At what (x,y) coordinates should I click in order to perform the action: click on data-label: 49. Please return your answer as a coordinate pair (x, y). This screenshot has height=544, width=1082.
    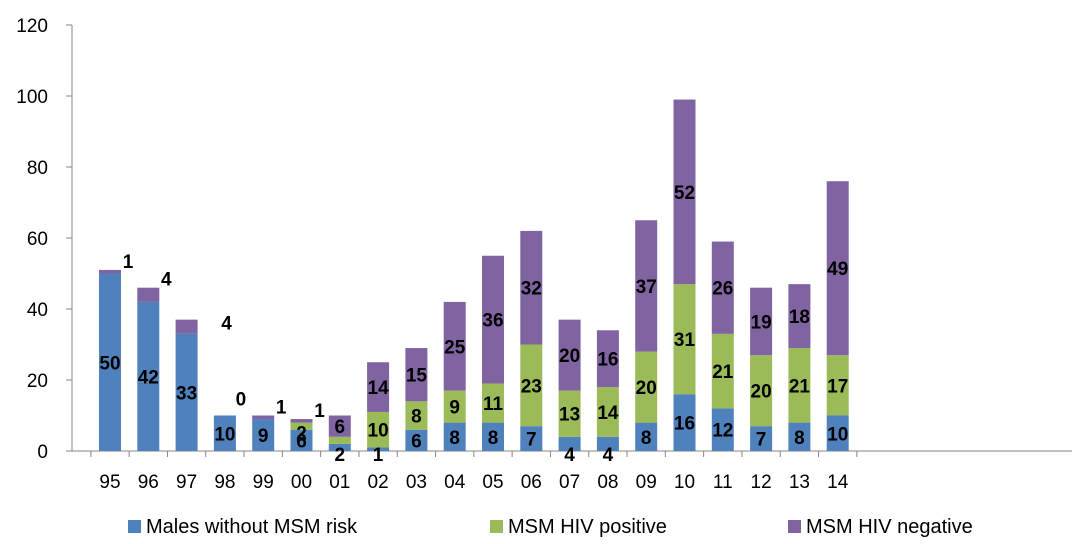
    Looking at the image, I should click on (837, 269).